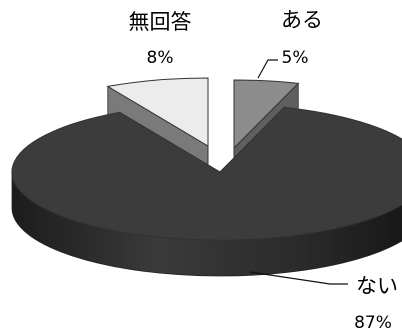 This screenshot has height=336, width=402. What do you see at coordinates (373, 323) in the screenshot?
I see `slice-value-nai: 87%` at bounding box center [373, 323].